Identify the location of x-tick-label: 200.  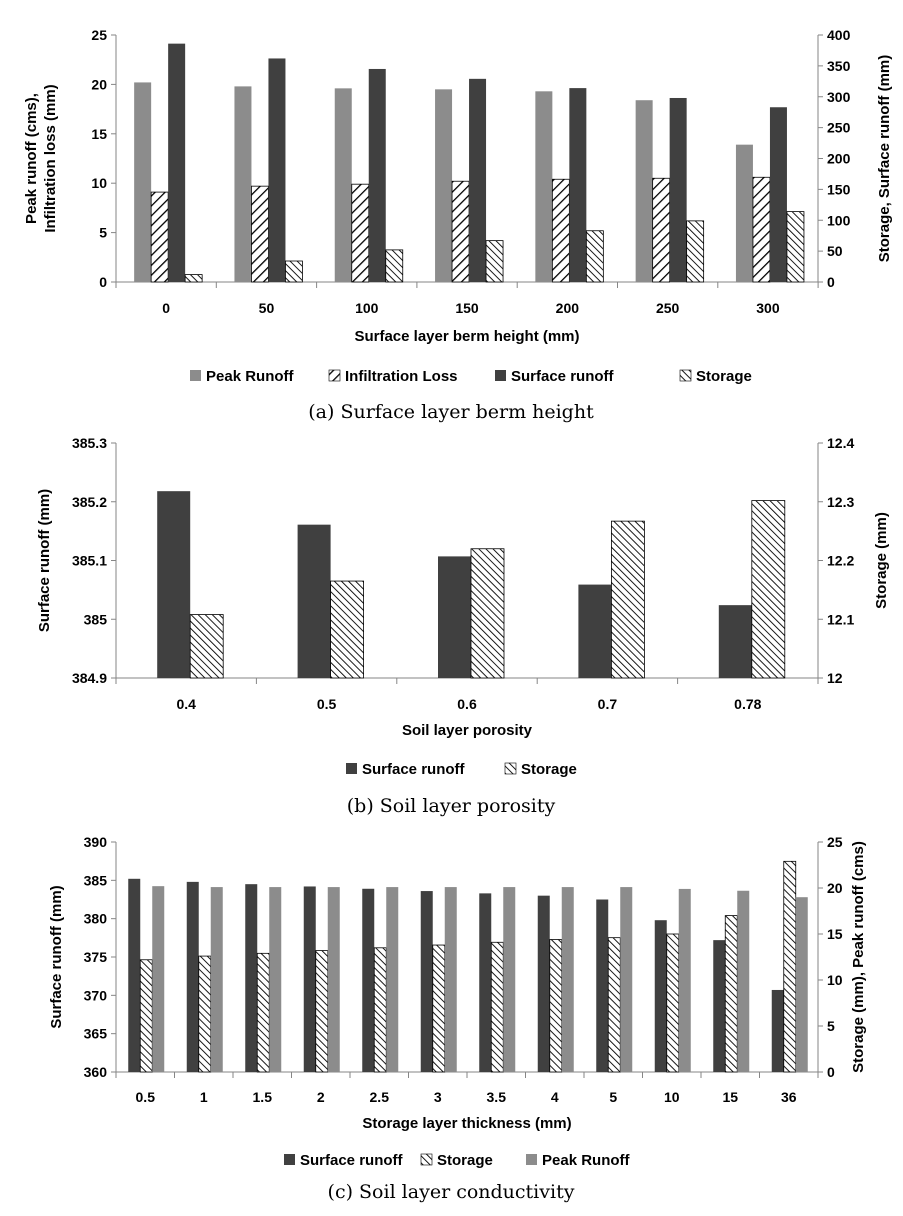
(568, 308).